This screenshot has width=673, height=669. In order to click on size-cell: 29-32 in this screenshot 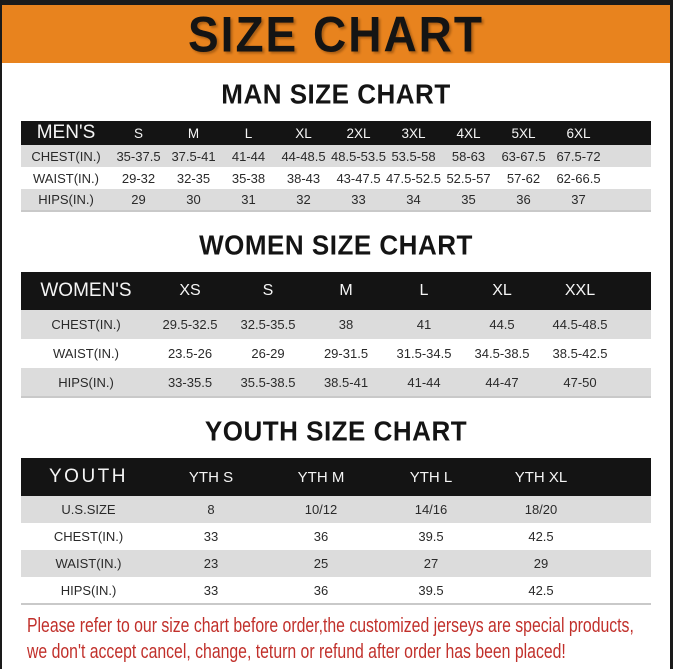, I will do `click(138, 178)`.